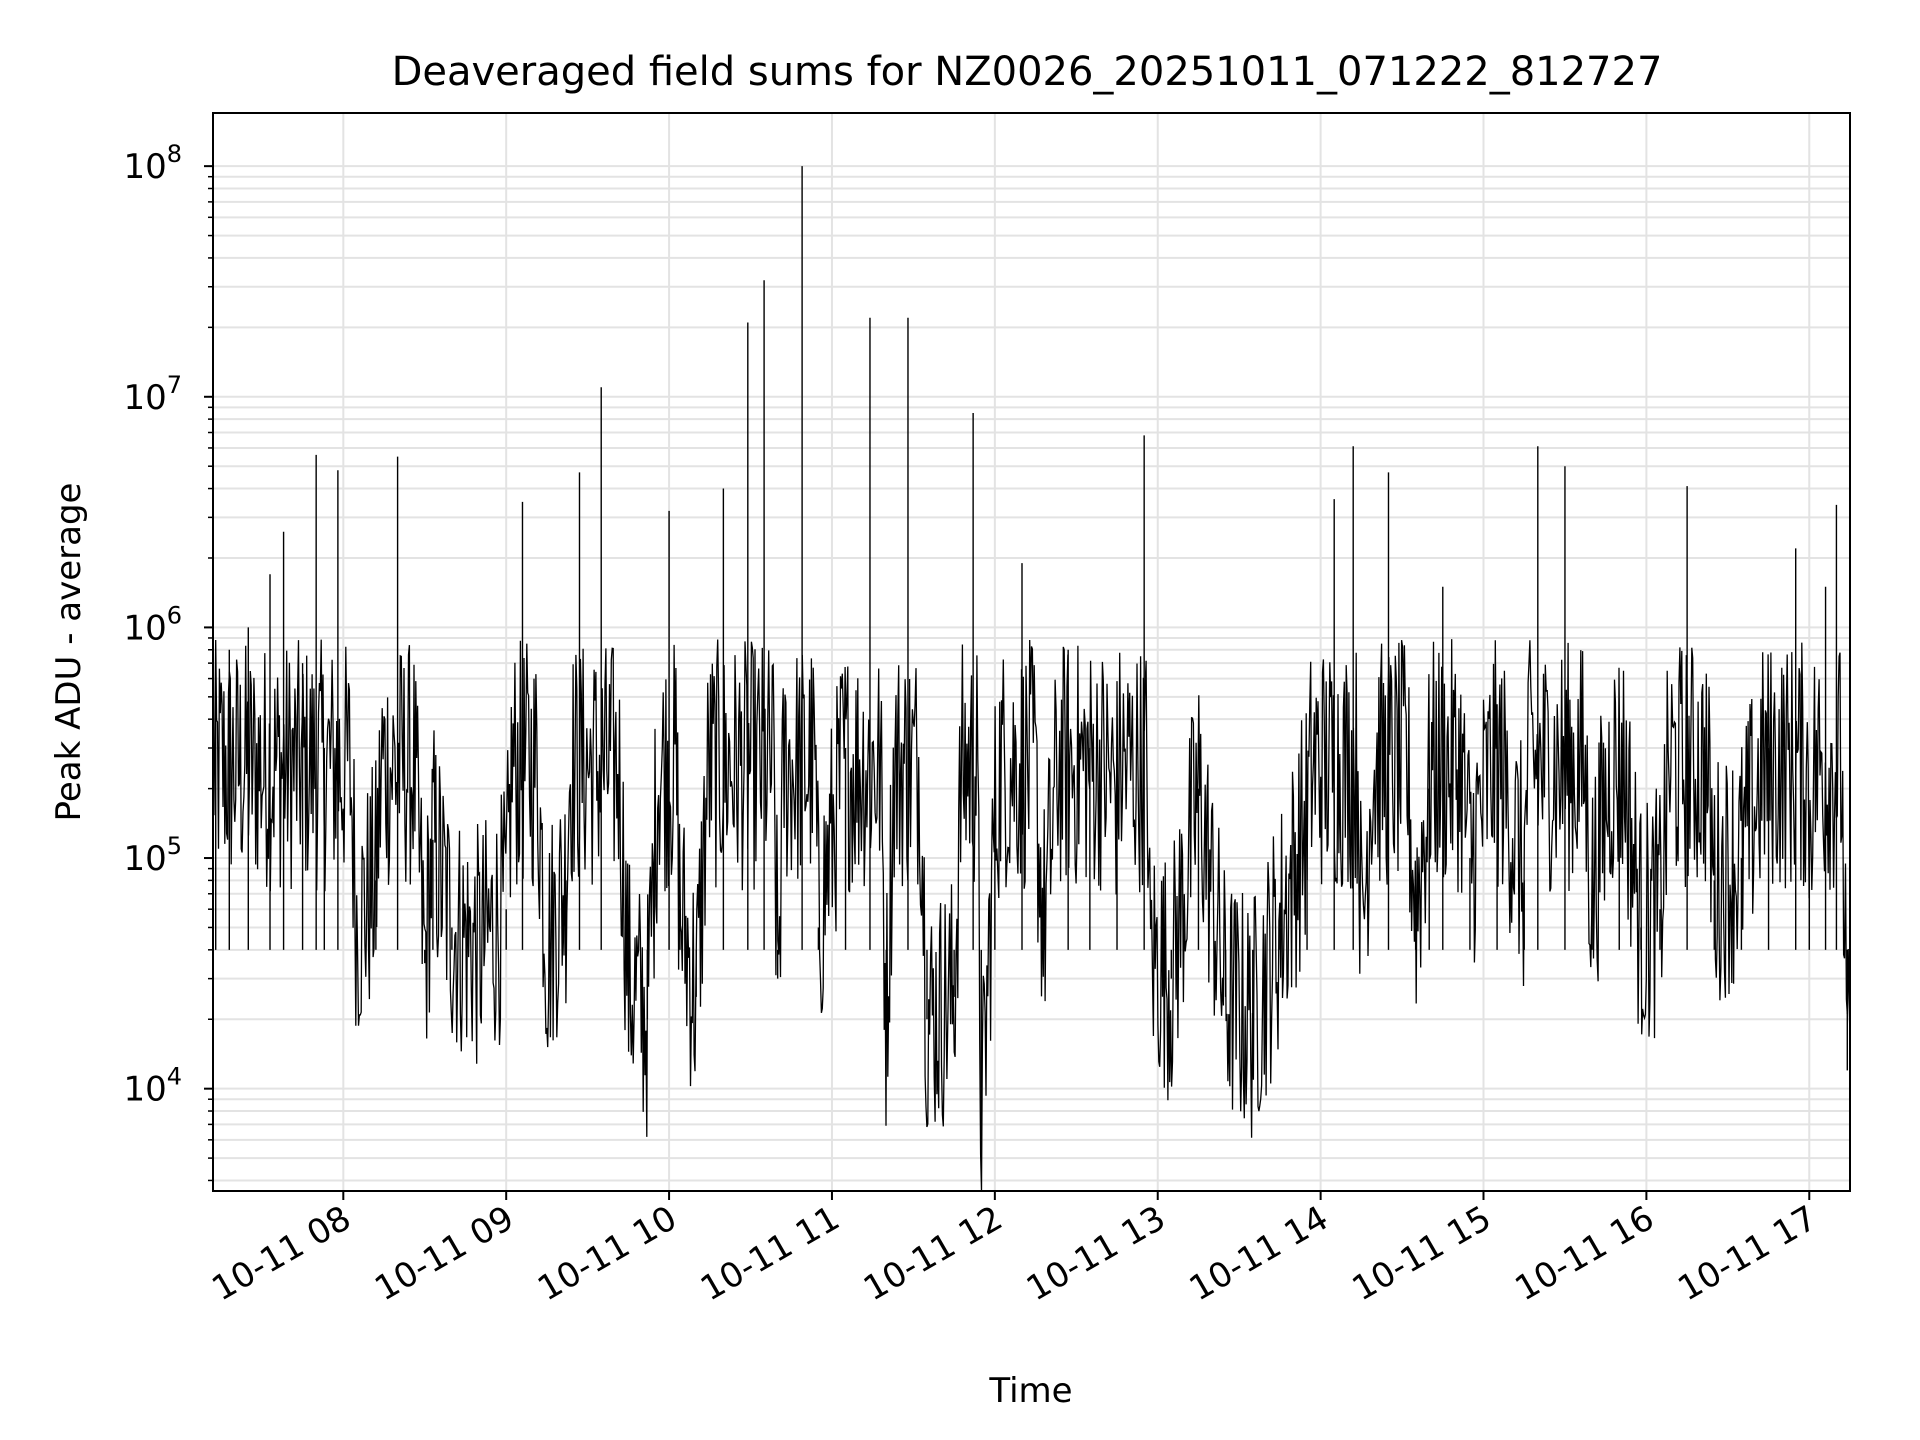 The width and height of the screenshot is (1920, 1440). Describe the element at coordinates (69, 652) in the screenshot. I see `y-axis-label: Peak ADU - average` at that location.